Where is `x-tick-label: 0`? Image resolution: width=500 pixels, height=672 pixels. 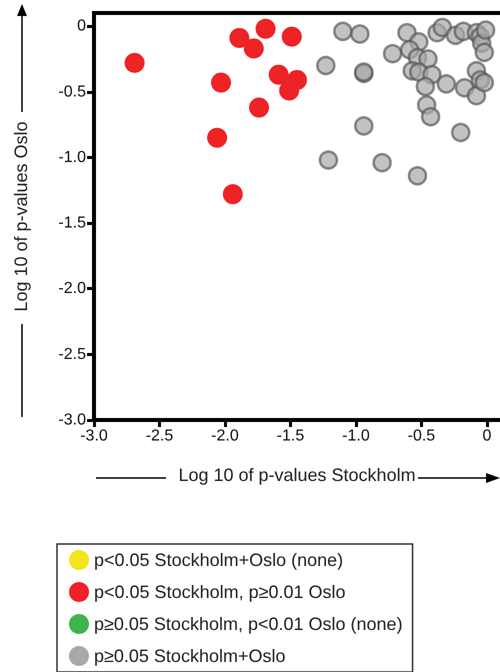
x-tick-label: 0 is located at coordinates (487, 436).